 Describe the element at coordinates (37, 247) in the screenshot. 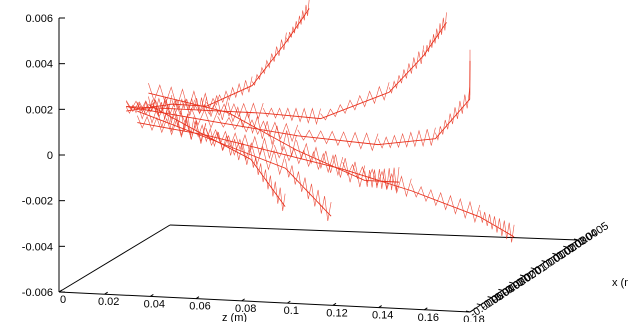

I see `y-tick-label: -0.004` at that location.